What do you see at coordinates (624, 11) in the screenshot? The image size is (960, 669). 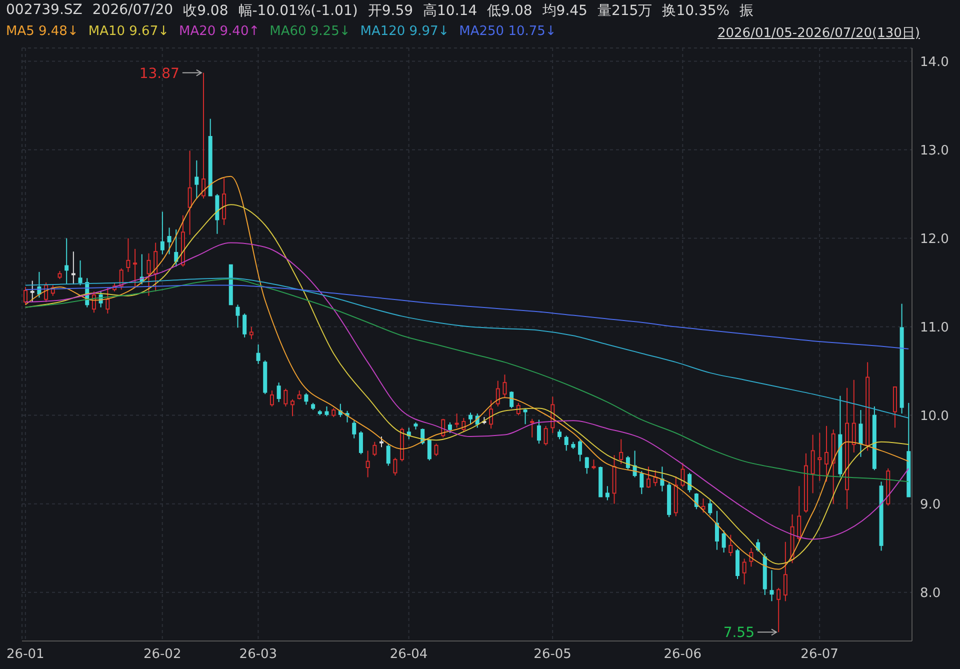 I see `text: 量215万` at bounding box center [624, 11].